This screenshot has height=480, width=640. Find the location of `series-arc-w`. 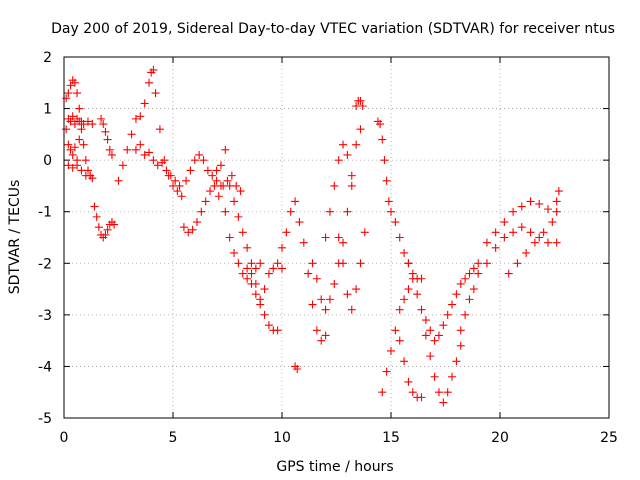

series-arc-w is located at coordinates (443, 302).